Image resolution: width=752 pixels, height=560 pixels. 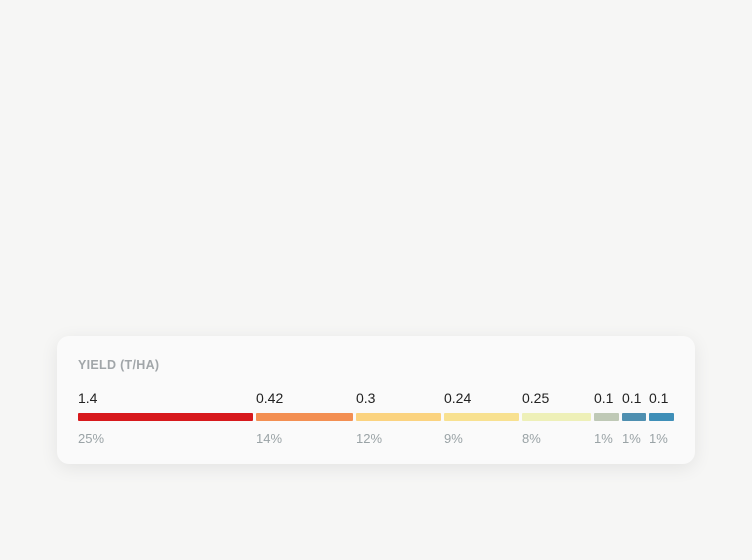 What do you see at coordinates (119, 365) in the screenshot?
I see `chart-title: YIELD (T/HA)` at bounding box center [119, 365].